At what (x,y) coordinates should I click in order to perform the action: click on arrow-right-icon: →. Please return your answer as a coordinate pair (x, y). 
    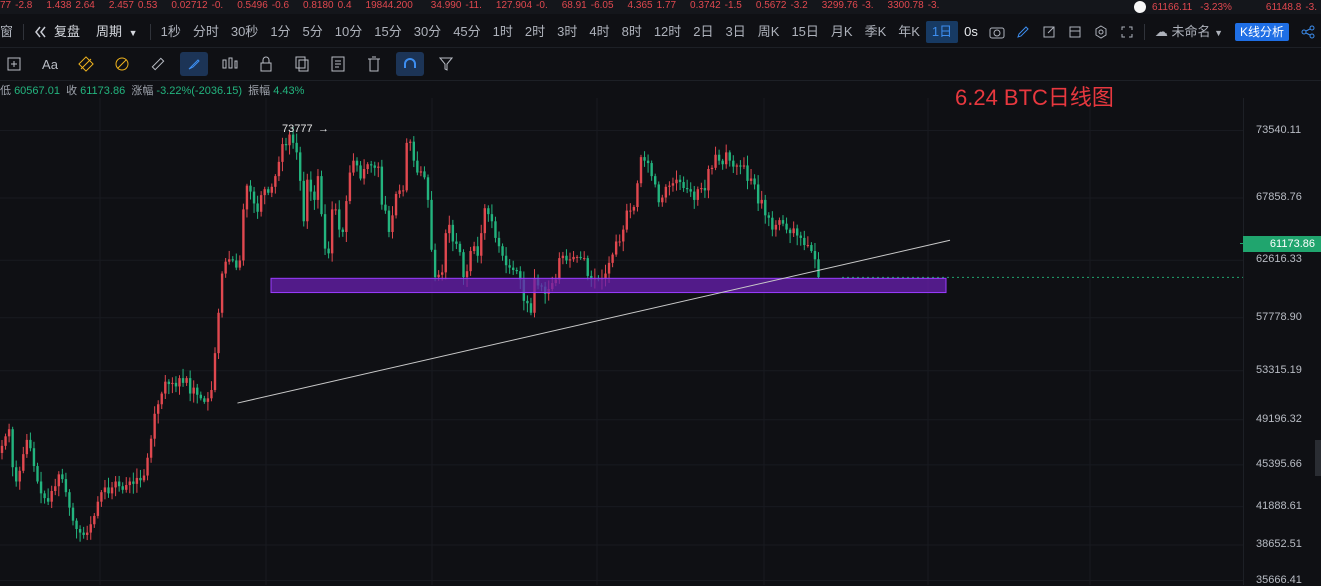
    Looking at the image, I should click on (323, 129).